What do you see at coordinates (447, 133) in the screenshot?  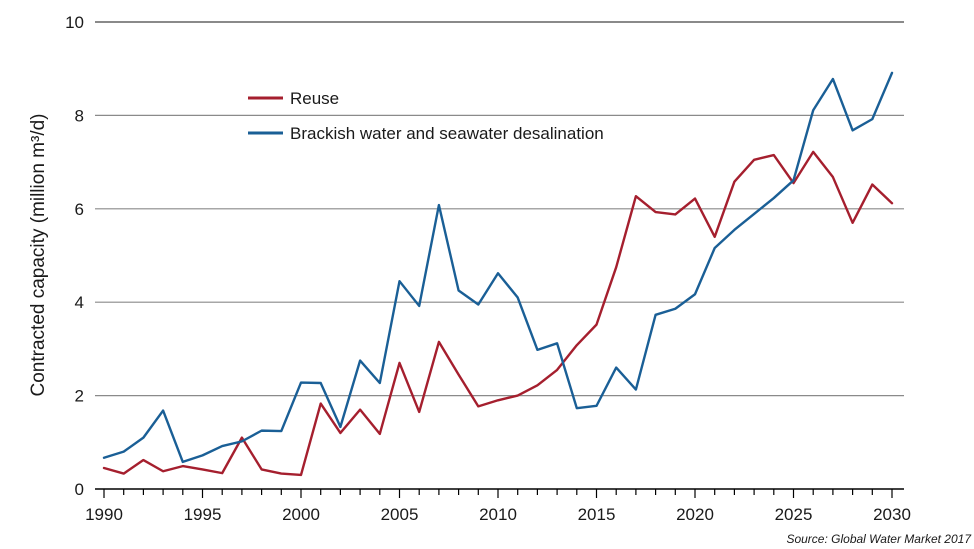 I see `legend-label-desalination: Brackish water and seawater desalination` at bounding box center [447, 133].